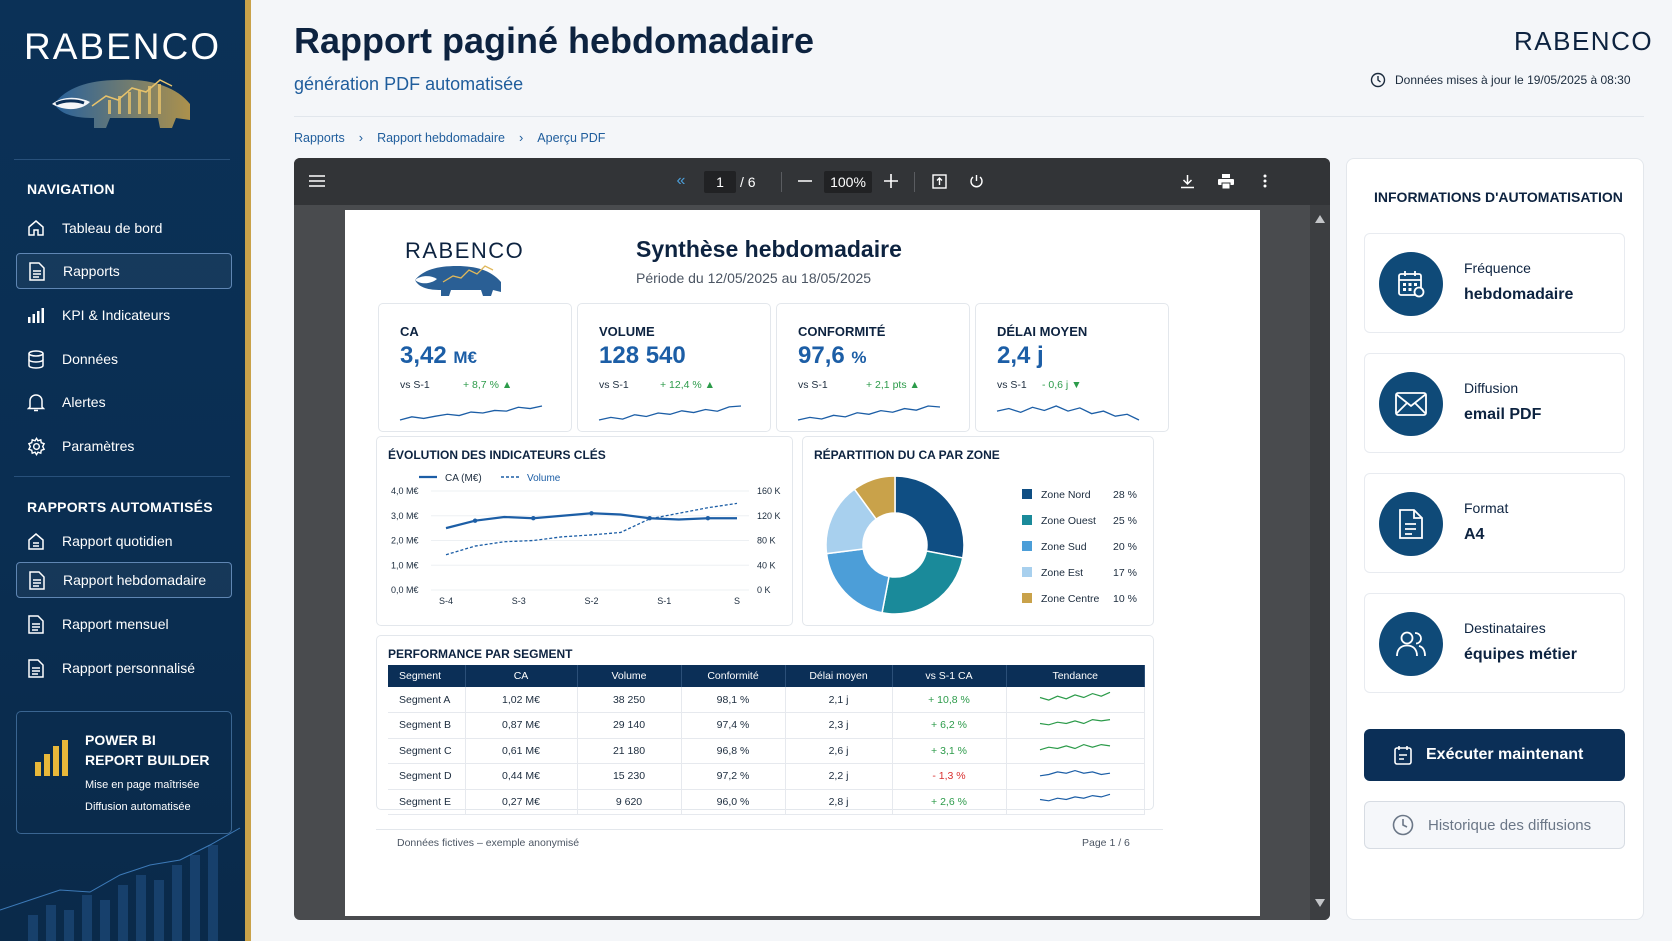 Image resolution: width=1672 pixels, height=941 pixels. Describe the element at coordinates (427, 776) in the screenshot. I see `table-cell: Segment D` at that location.